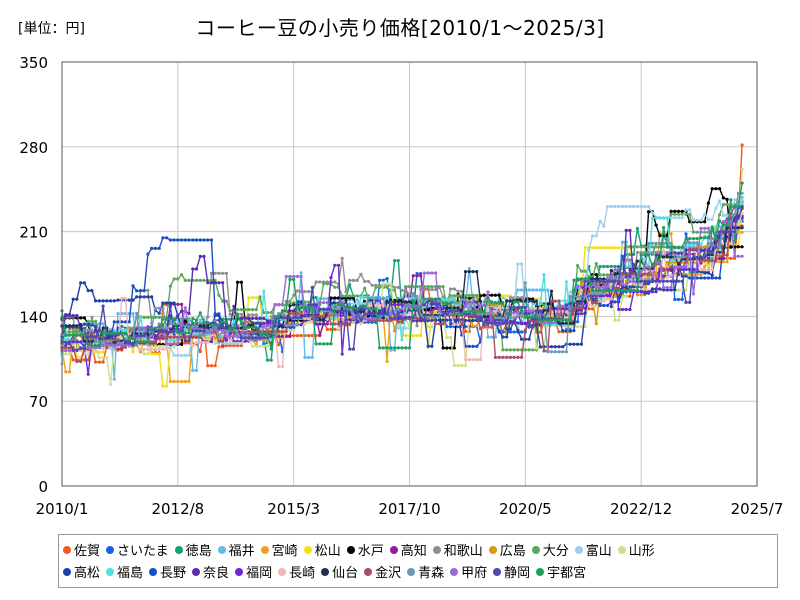  What do you see at coordinates (365, 549) in the screenshot?
I see `legend-item: 水戸` at bounding box center [365, 549].